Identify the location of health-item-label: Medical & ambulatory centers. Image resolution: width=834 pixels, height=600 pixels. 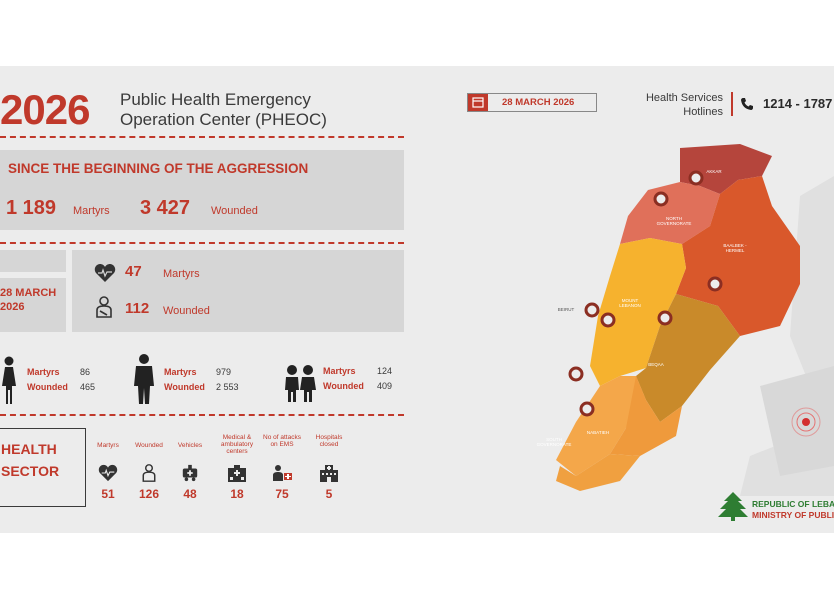
(237, 444).